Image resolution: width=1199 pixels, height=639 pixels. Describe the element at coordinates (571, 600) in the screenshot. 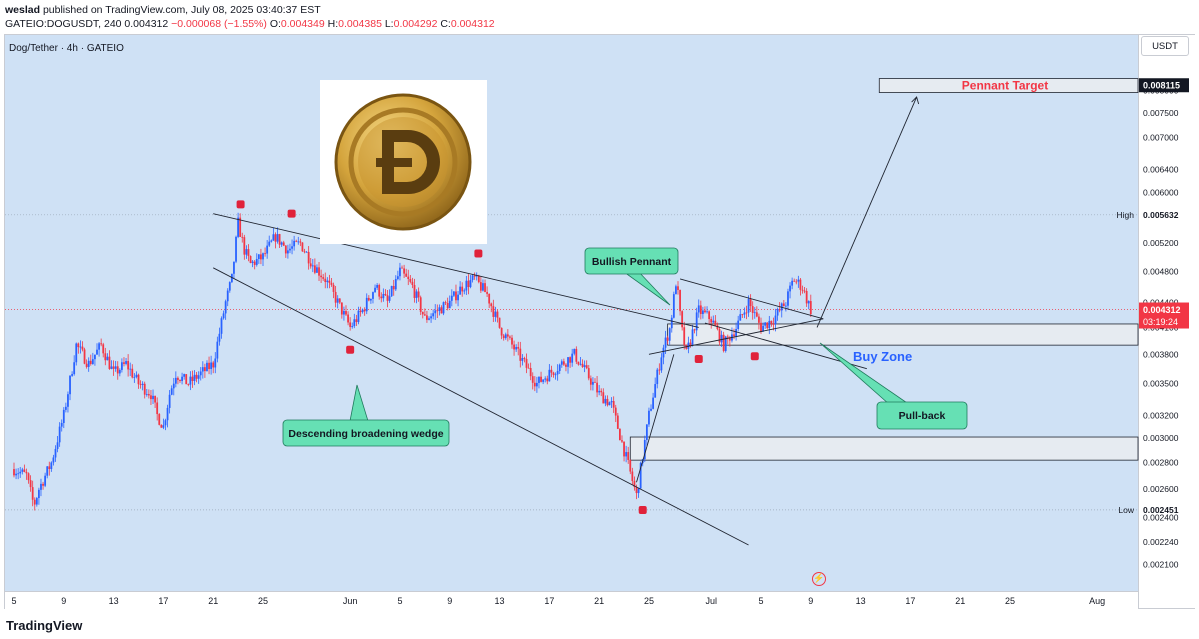

I see `time-axis` at that location.